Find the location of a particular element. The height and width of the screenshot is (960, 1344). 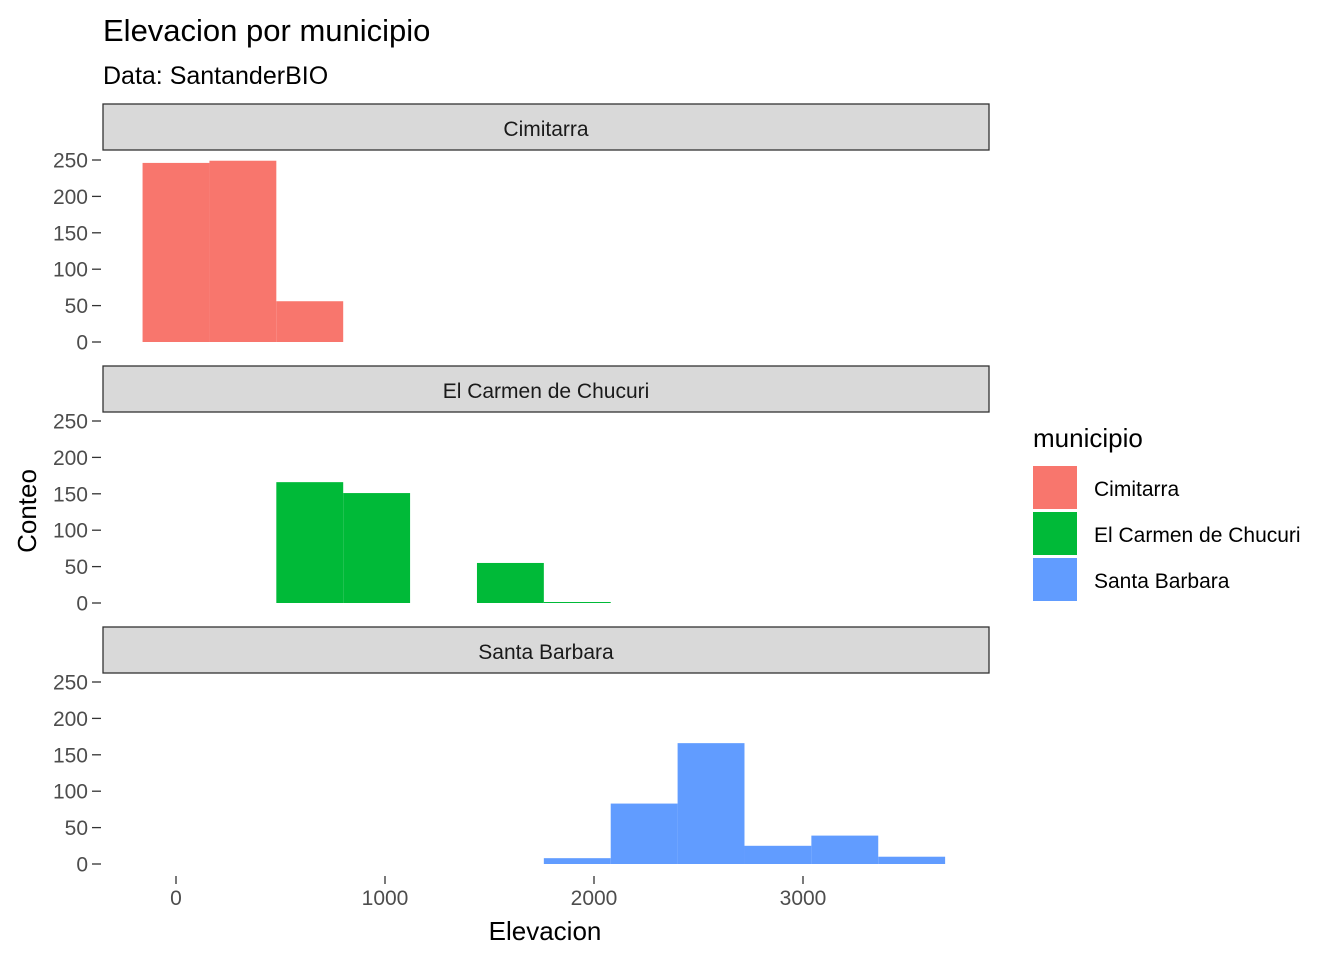

legend-label: Cimitarra is located at coordinates (1136, 489).